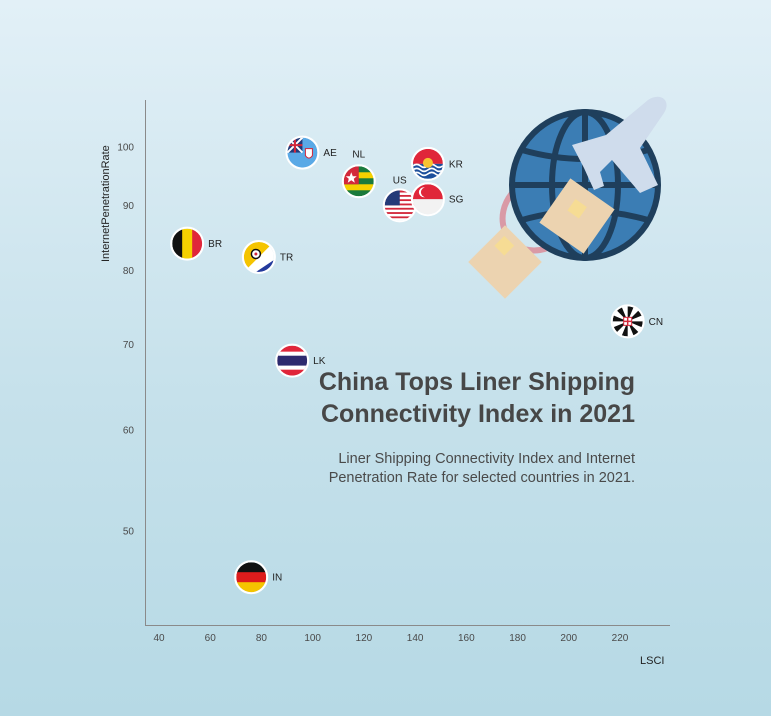 Image resolution: width=771 pixels, height=716 pixels. I want to click on data-point-label: SG, so click(456, 200).